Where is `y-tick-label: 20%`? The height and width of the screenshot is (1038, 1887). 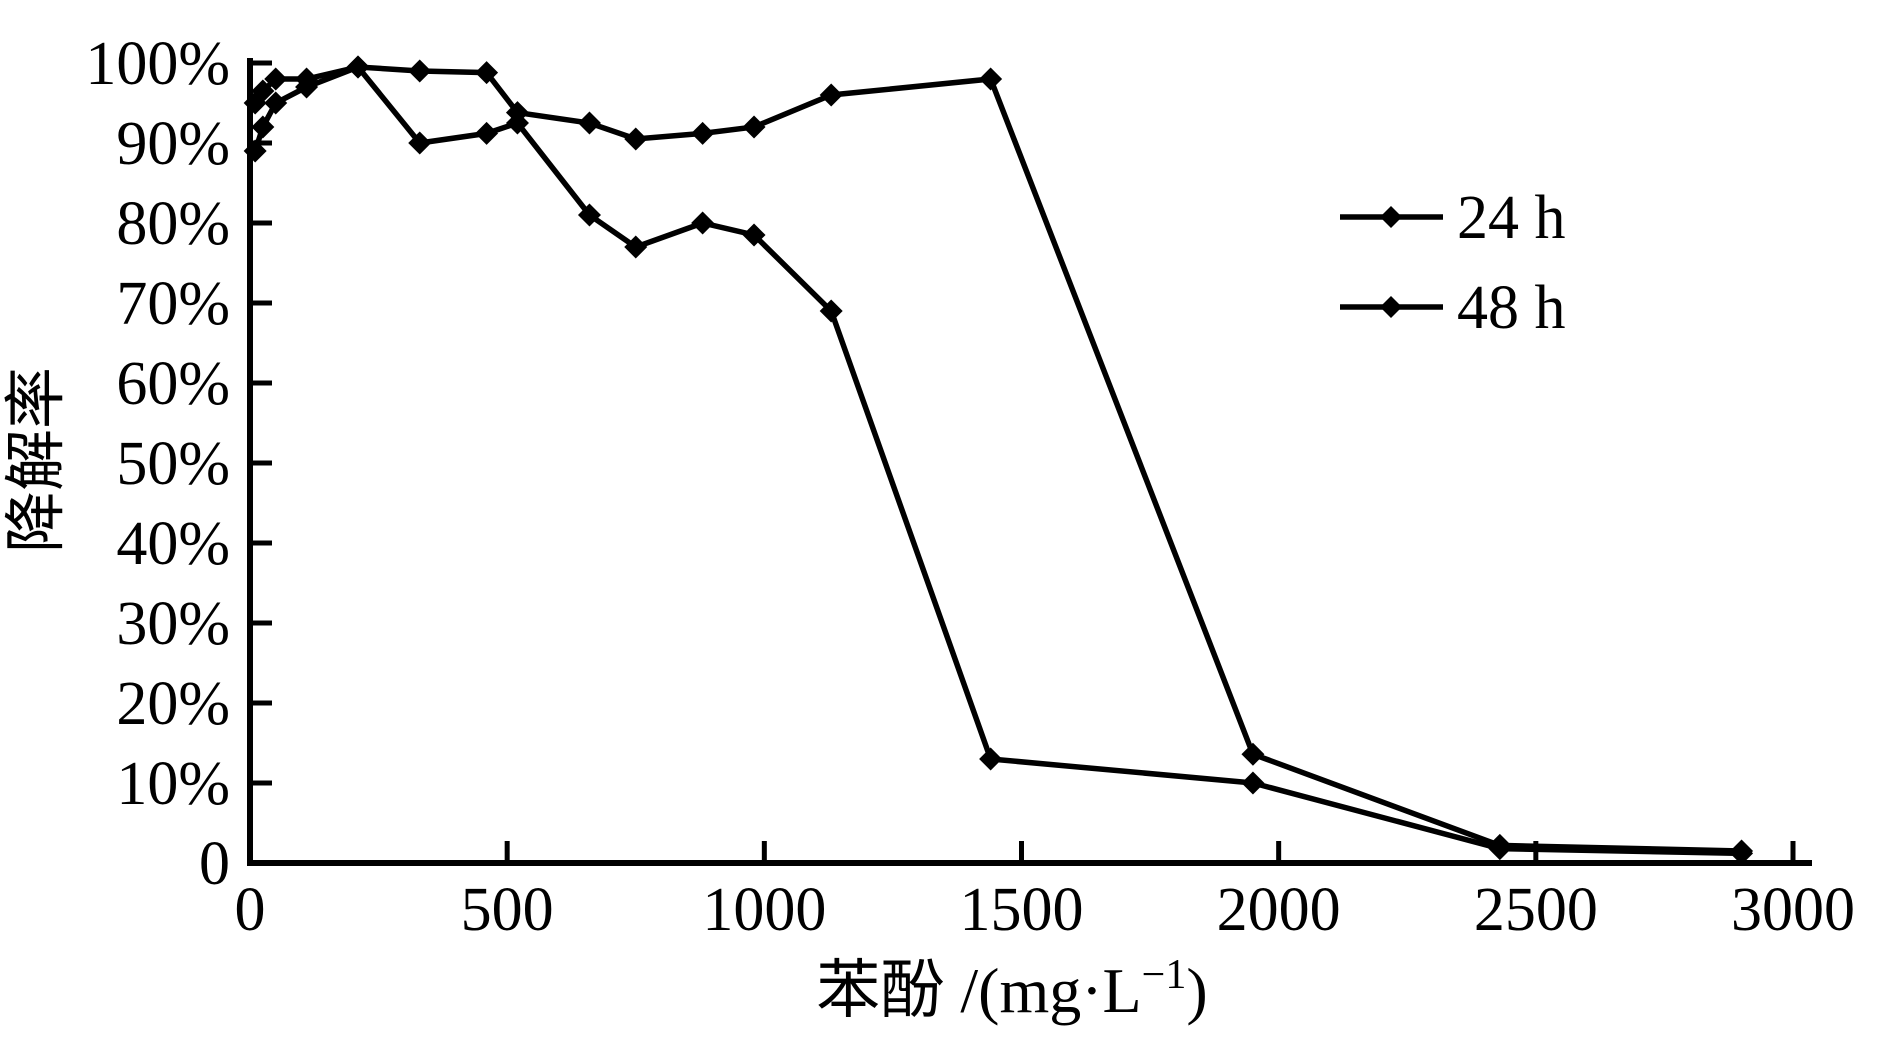
y-tick-label: 20% is located at coordinates (173, 704).